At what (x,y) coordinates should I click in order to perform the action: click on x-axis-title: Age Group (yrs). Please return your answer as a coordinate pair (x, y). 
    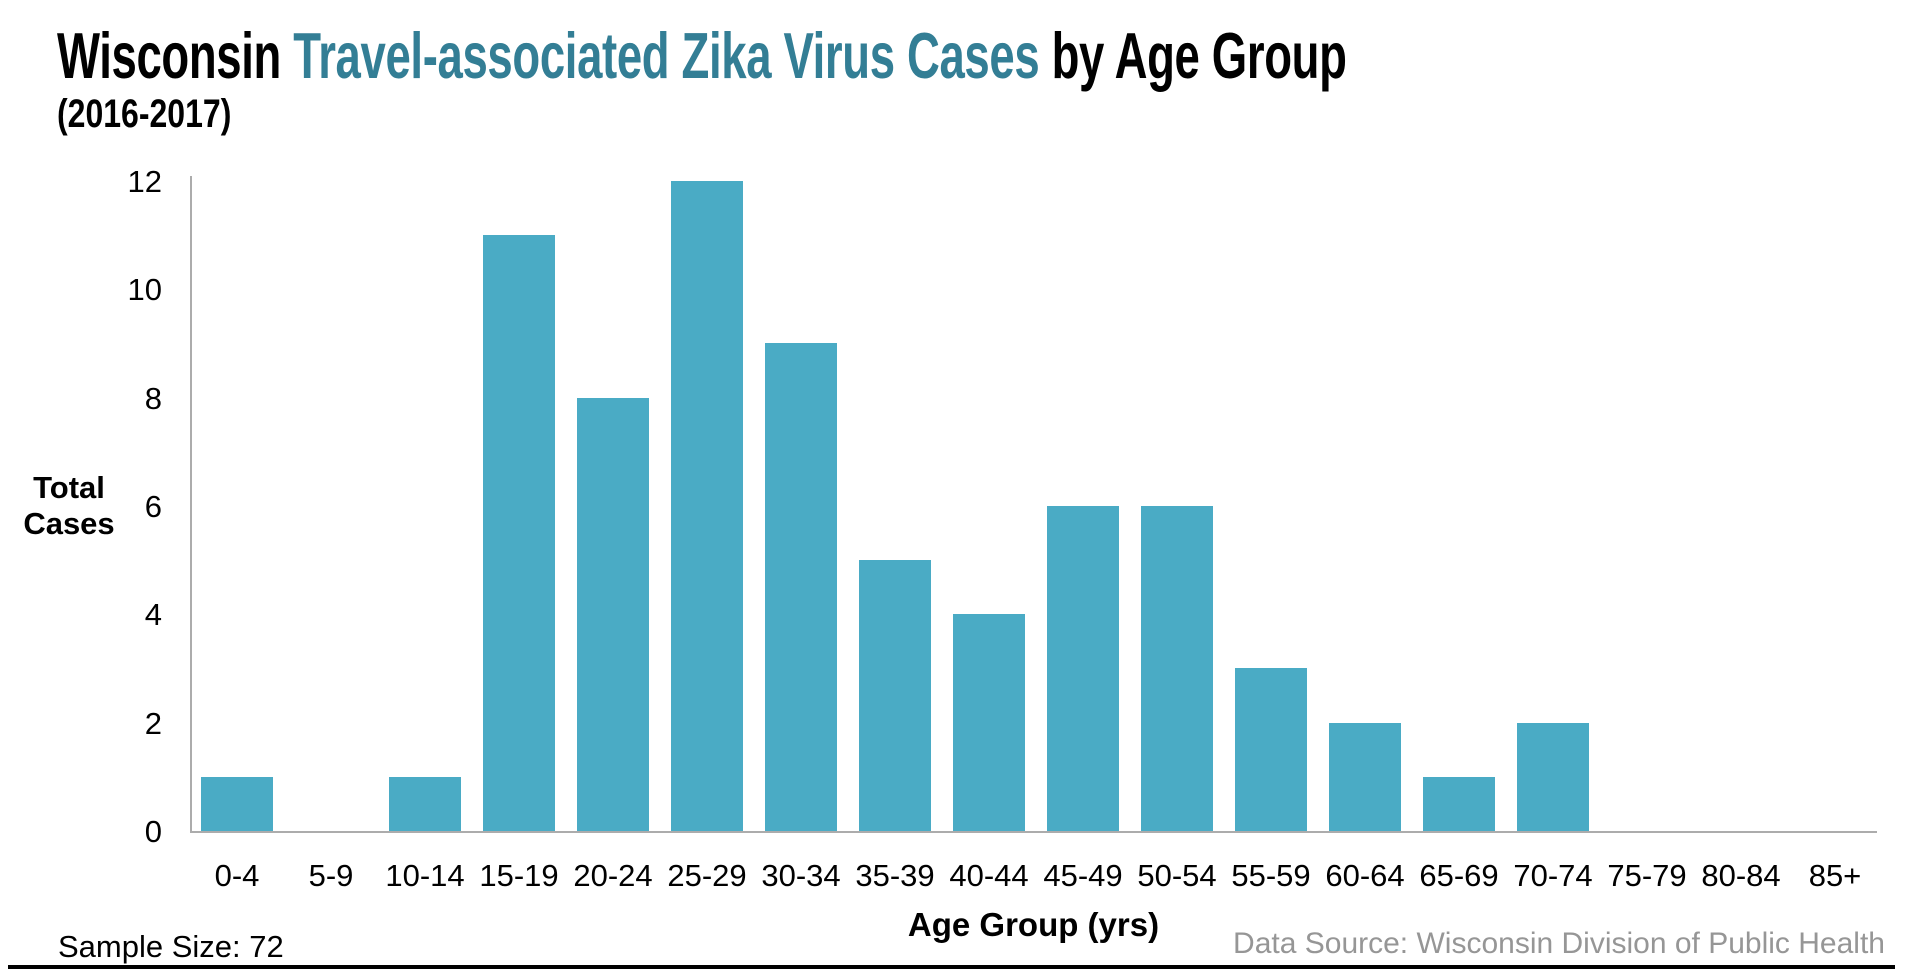
    Looking at the image, I should click on (1033, 924).